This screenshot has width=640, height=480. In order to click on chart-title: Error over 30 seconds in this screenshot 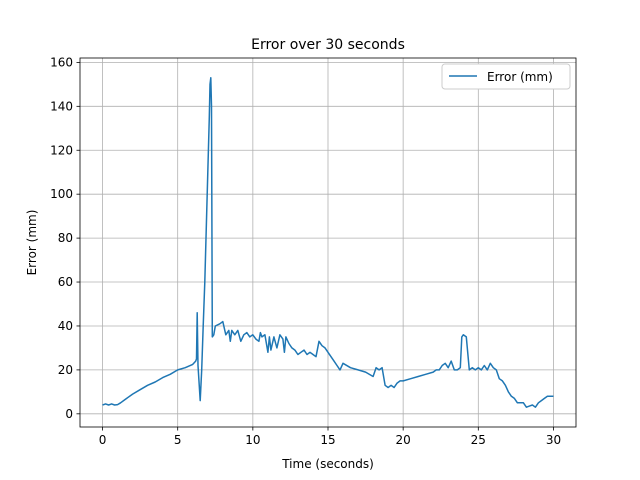, I will do `click(328, 45)`.